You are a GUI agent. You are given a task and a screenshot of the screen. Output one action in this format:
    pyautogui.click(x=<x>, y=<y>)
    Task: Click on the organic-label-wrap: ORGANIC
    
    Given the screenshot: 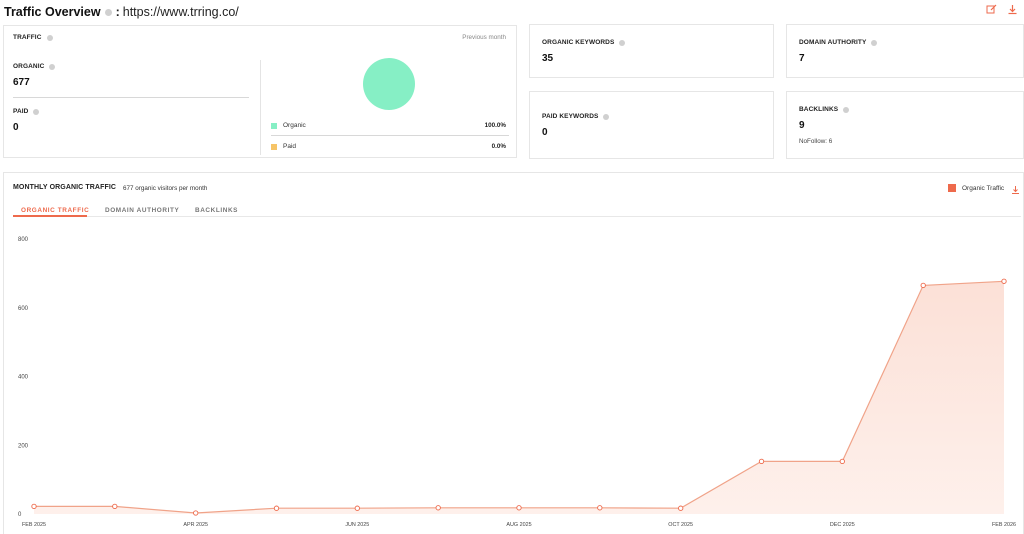 What is the action you would take?
    pyautogui.click(x=34, y=66)
    